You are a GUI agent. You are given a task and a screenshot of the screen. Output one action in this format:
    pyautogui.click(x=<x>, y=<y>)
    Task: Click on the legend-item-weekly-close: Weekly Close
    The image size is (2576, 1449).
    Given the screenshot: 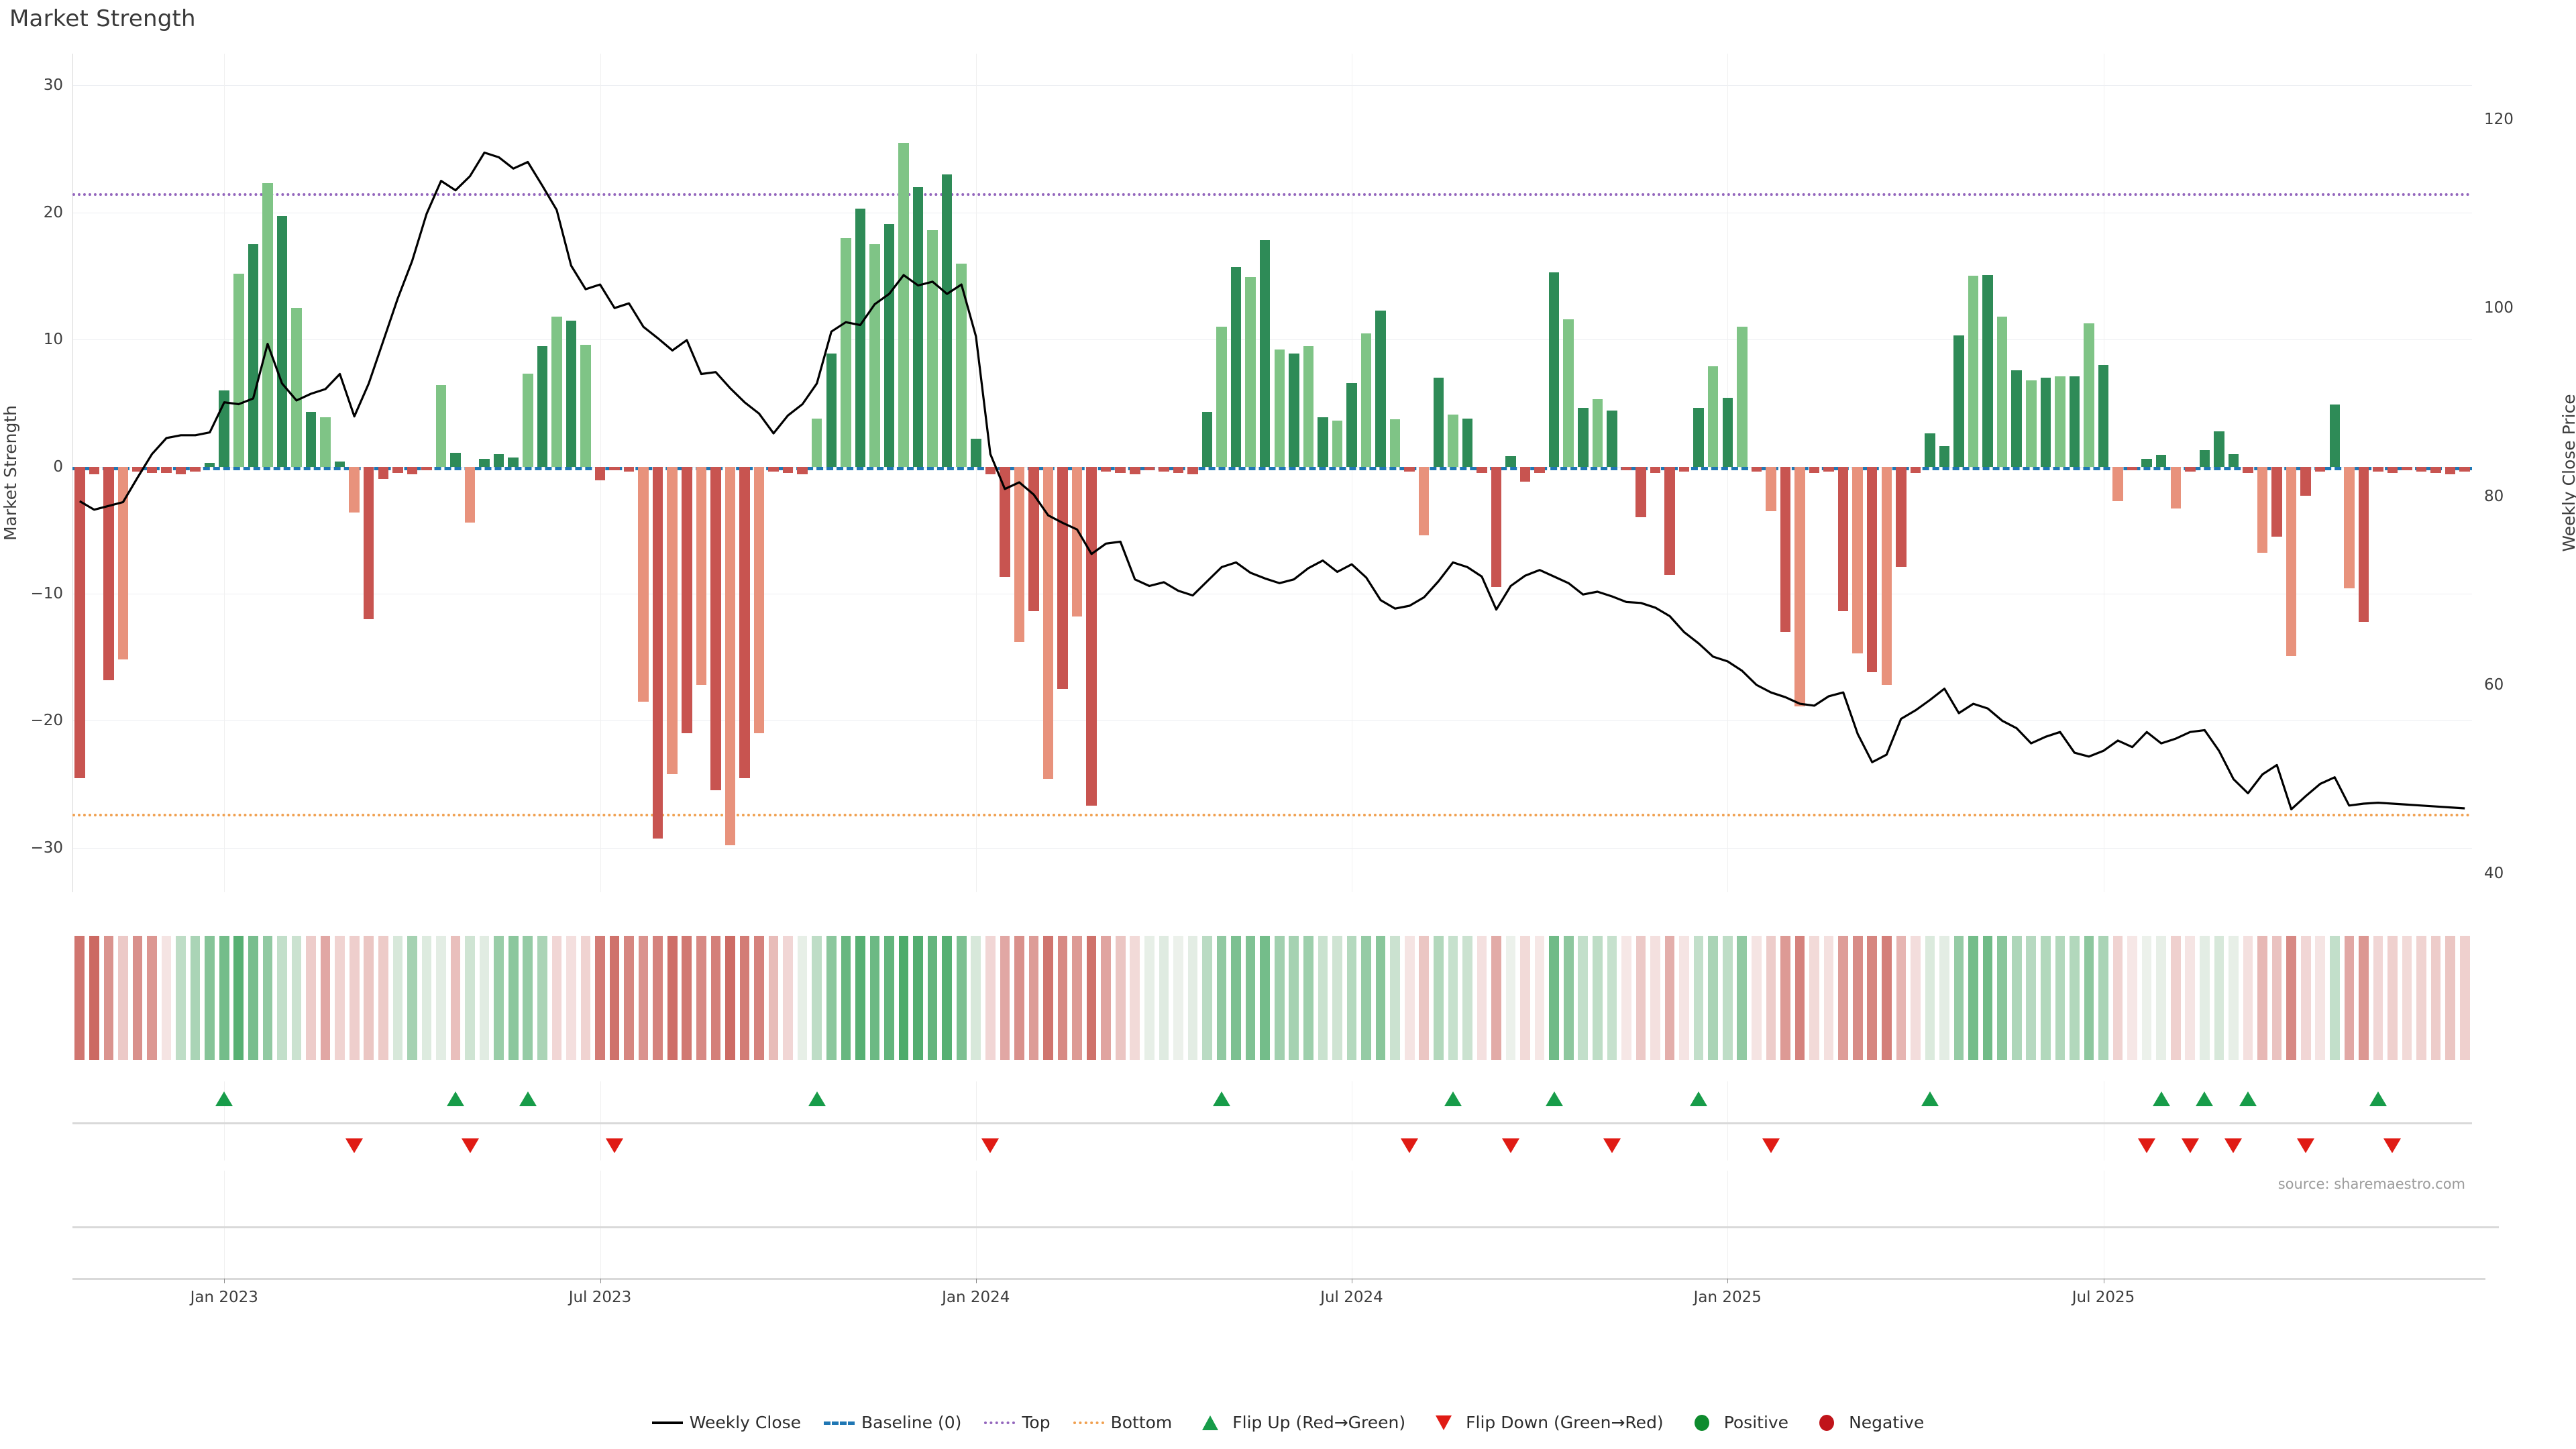 What is the action you would take?
    pyautogui.click(x=726, y=1422)
    